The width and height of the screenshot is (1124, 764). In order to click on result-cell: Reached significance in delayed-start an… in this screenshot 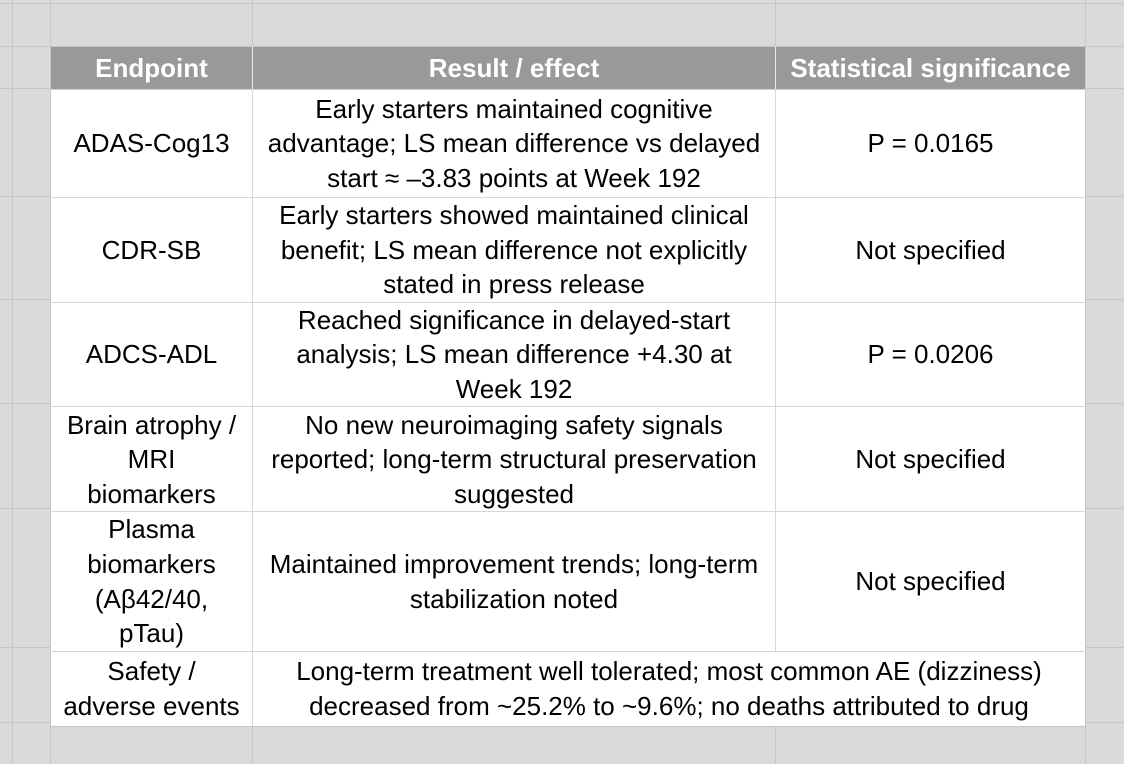, I will do `click(514, 355)`.